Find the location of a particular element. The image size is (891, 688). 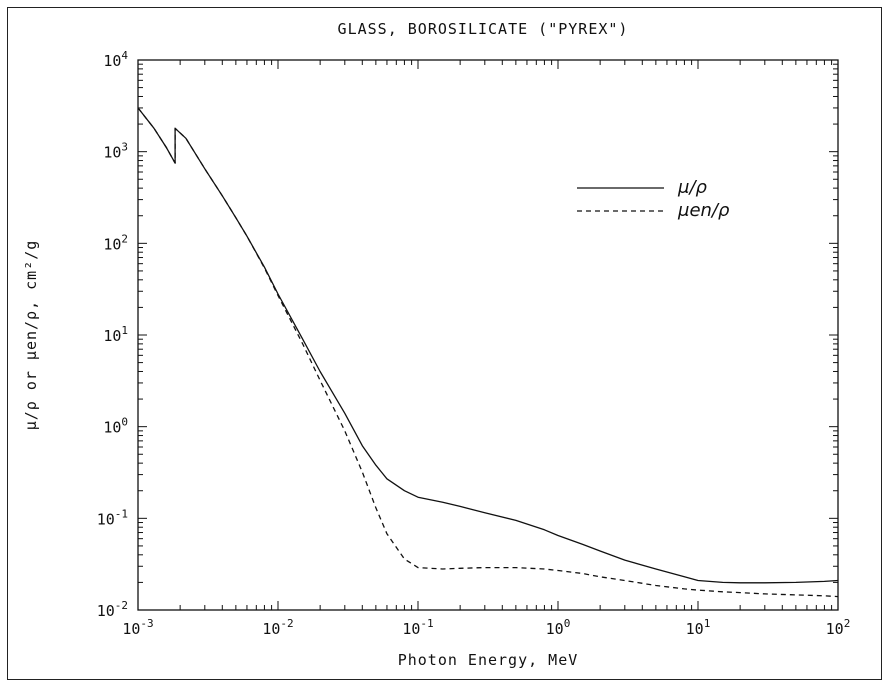

y-axis-label: μ/ρ or μen/ρ, cm²/g is located at coordinates (31, 335).